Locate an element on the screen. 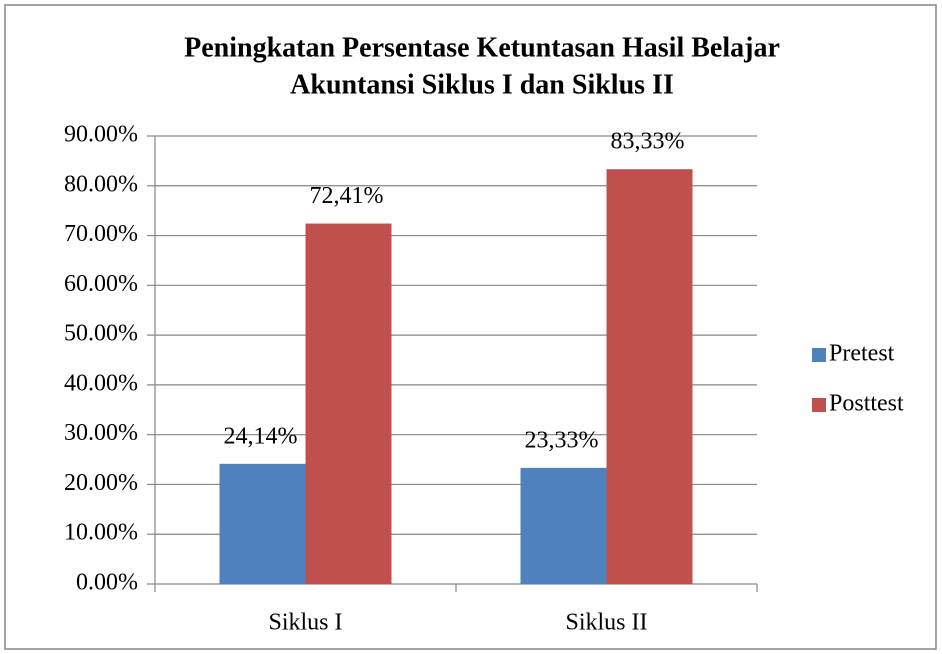 This screenshot has width=942, height=654. y-tick-label: 0.00% is located at coordinates (107, 583).